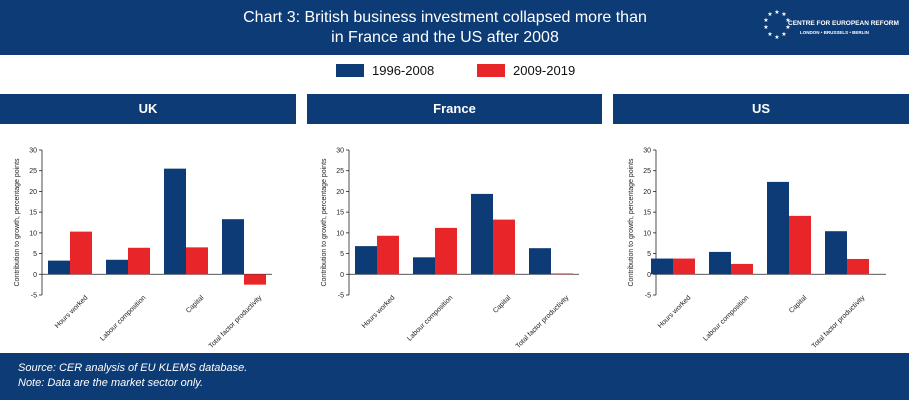 The image size is (909, 400). I want to click on uk-y-tick-label: 15, so click(33, 213).